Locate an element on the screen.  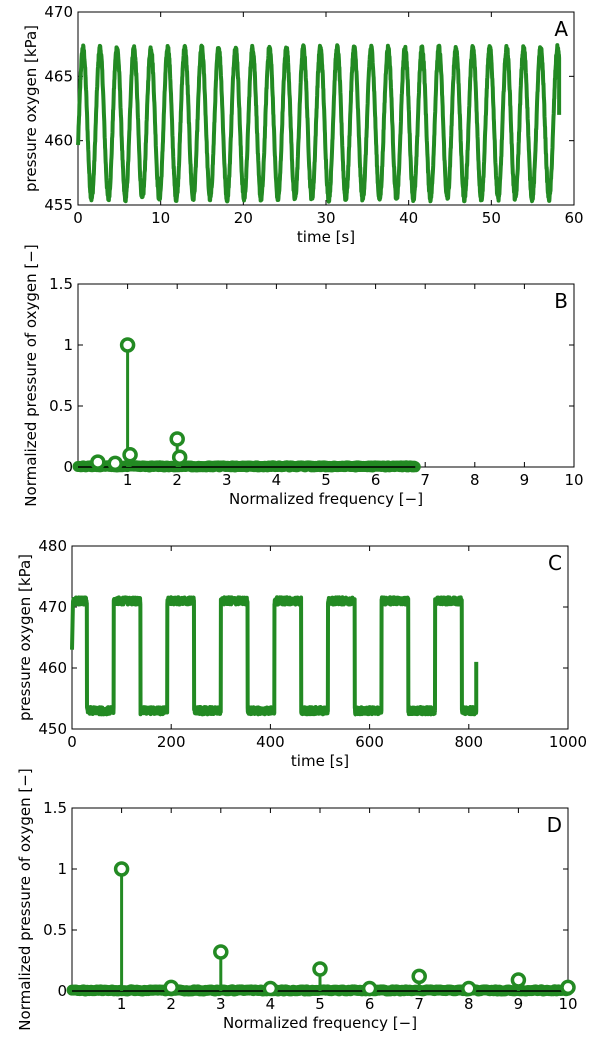
x-tick-label: 800 is located at coordinates (468, 742).